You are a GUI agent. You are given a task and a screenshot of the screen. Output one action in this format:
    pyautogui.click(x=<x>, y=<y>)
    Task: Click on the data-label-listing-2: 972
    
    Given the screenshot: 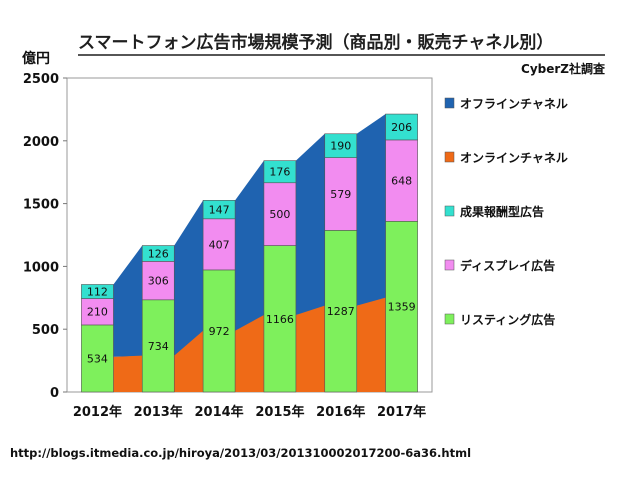 What is the action you would take?
    pyautogui.click(x=219, y=331)
    